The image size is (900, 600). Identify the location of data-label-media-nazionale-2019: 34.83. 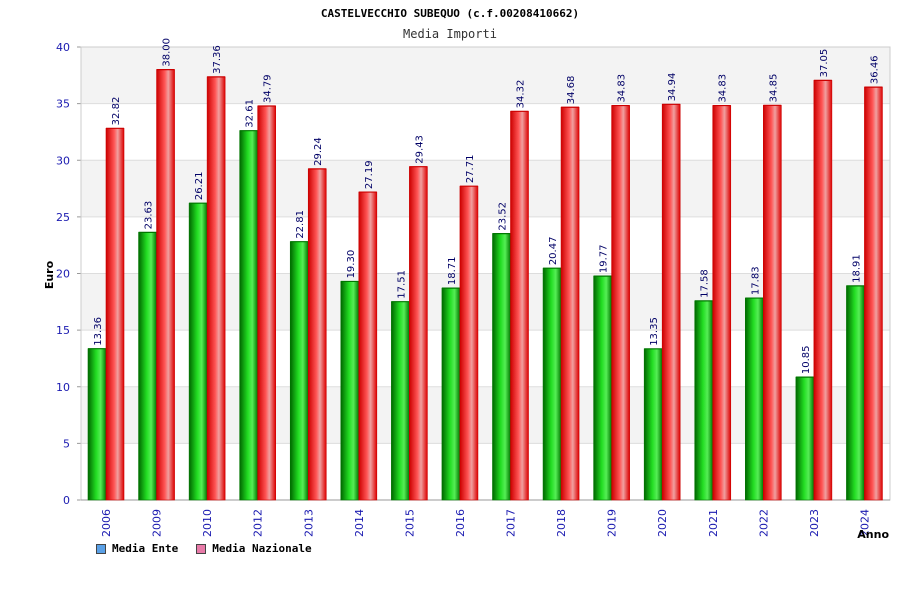
(622, 88).